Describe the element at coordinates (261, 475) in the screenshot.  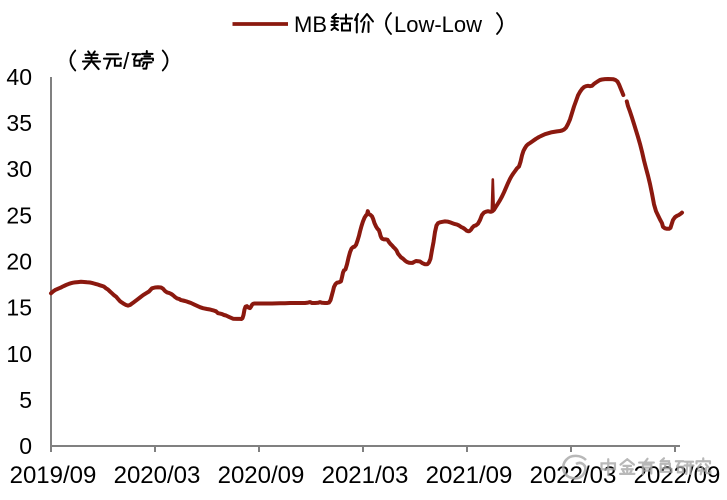
I see `svg-text: 2020/09` at that location.